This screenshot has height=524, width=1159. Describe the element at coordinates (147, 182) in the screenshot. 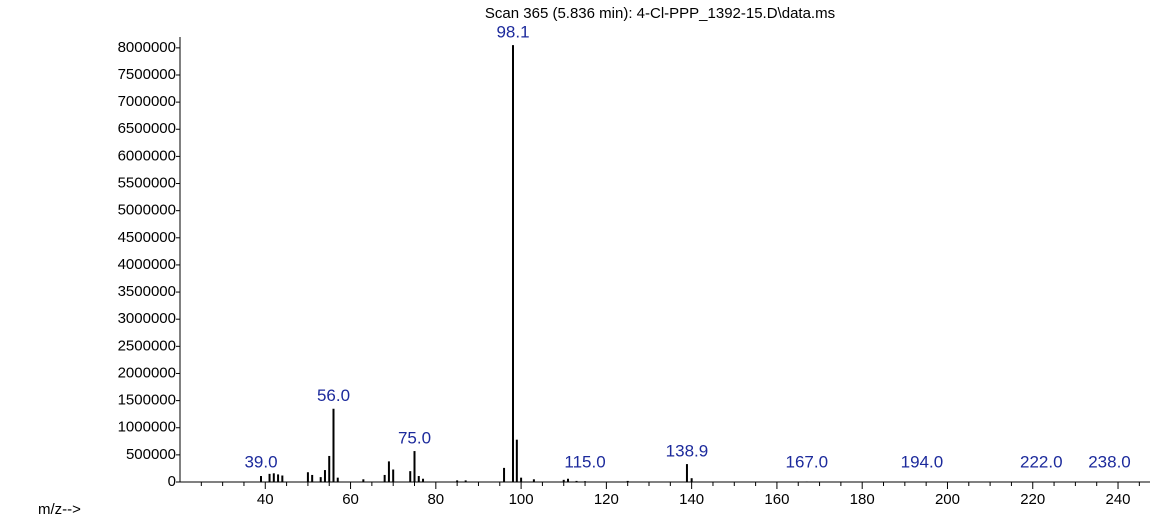

I see `y-tick-label: 5500000` at that location.